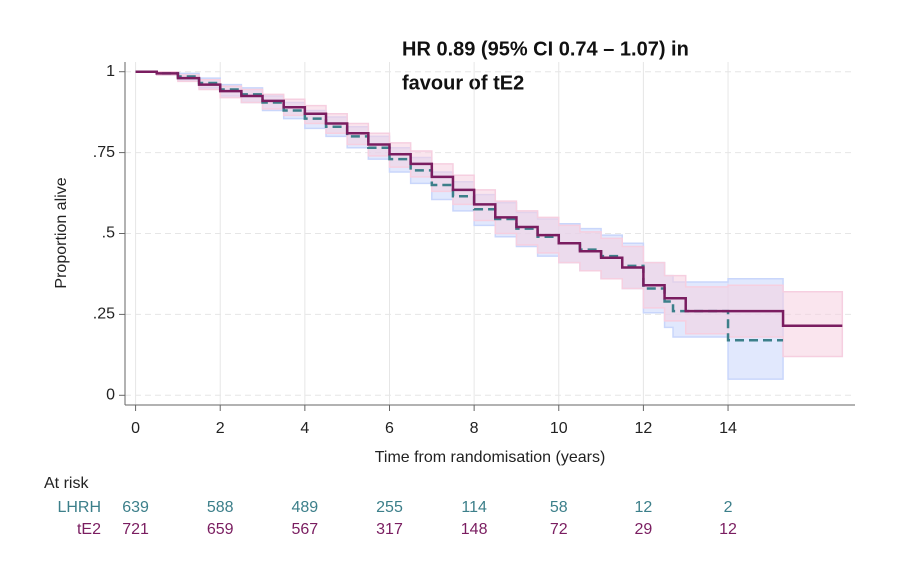 The height and width of the screenshot is (568, 914). What do you see at coordinates (220, 529) in the screenshot?
I see `risk-value: 659` at bounding box center [220, 529].